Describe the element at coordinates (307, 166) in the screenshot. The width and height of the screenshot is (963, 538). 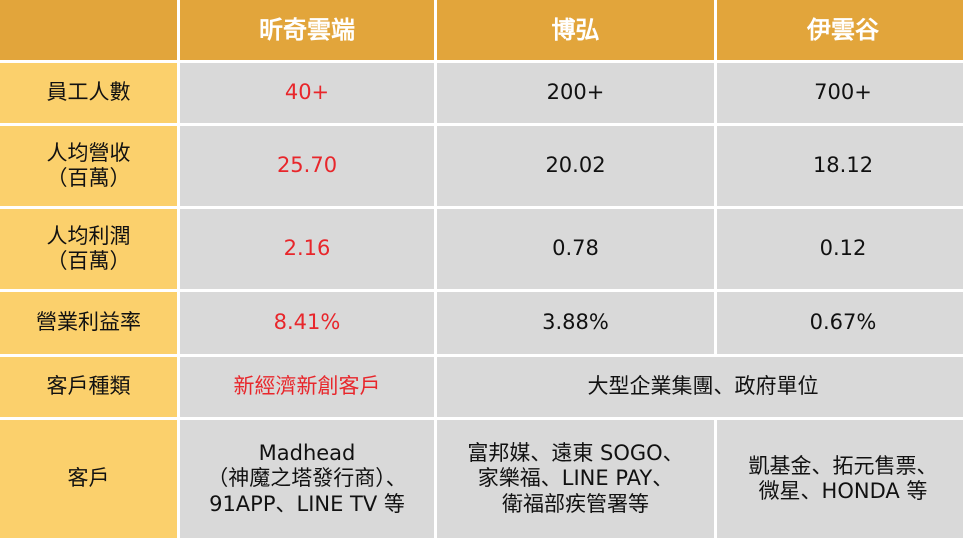
I see `cell-revenue-1: 25.70` at that location.